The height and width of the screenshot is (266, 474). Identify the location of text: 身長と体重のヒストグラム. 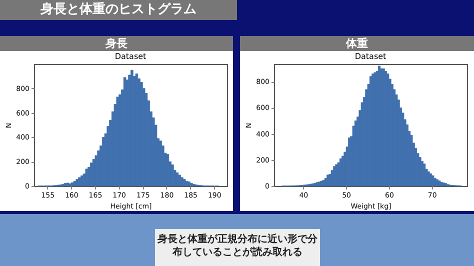
(118, 10).